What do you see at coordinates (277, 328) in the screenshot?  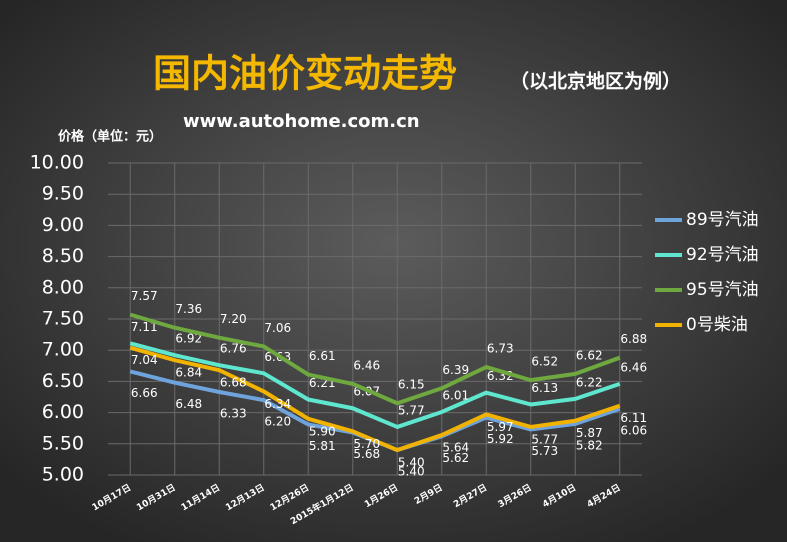 I see `data-label: 7.06` at bounding box center [277, 328].